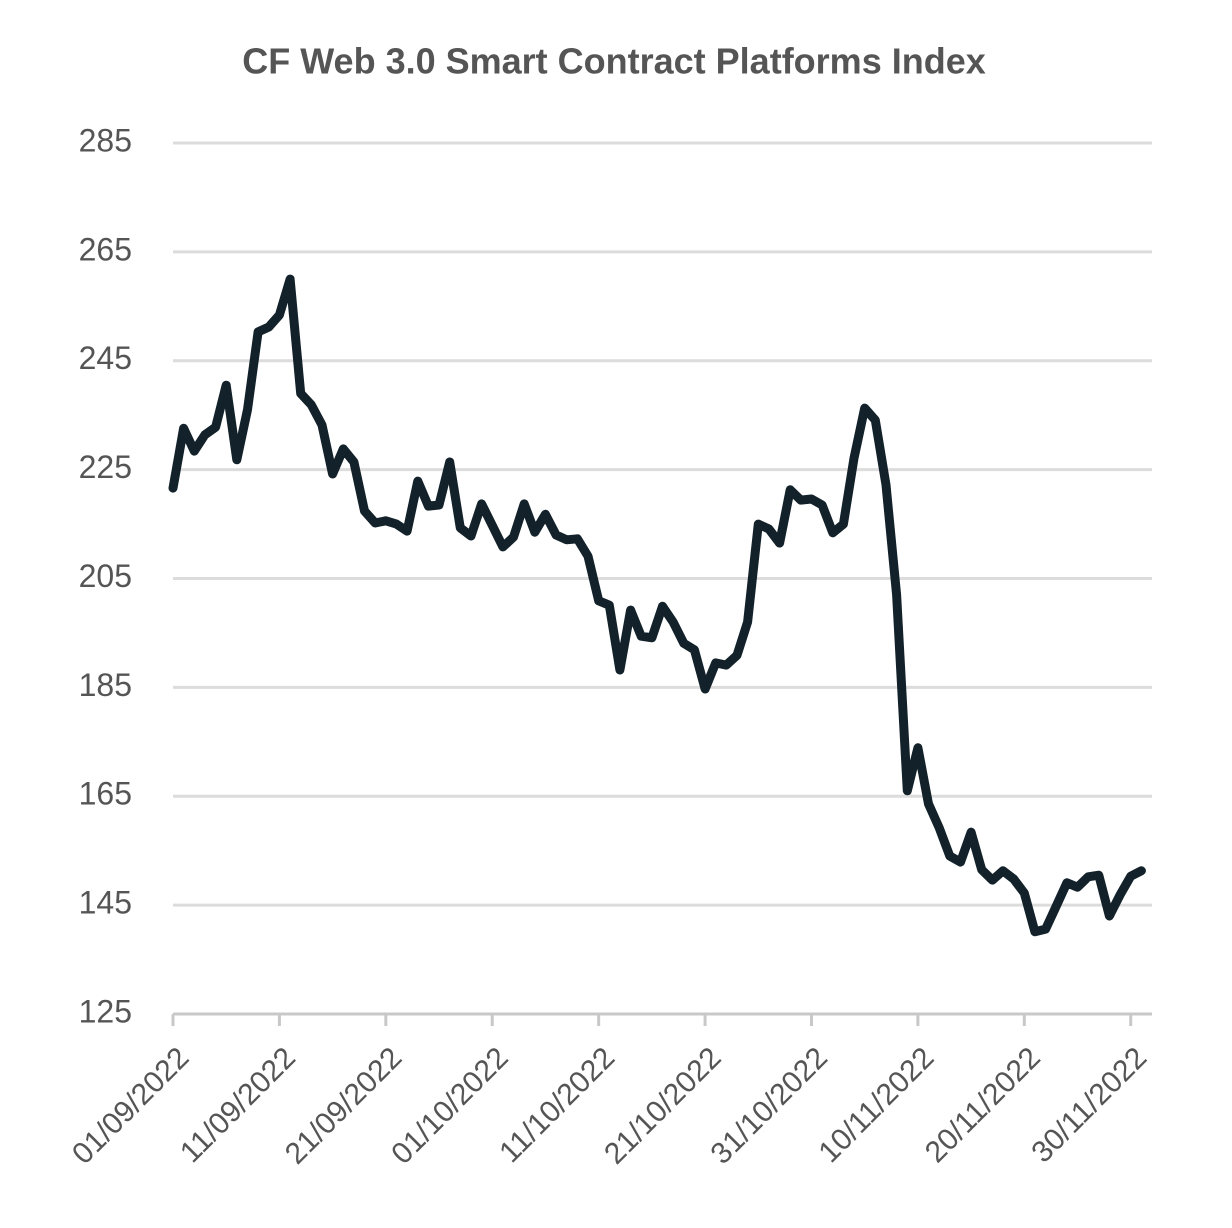 Image resolution: width=1232 pixels, height=1228 pixels. What do you see at coordinates (105, 140) in the screenshot?
I see `y-tick-label: 285` at bounding box center [105, 140].